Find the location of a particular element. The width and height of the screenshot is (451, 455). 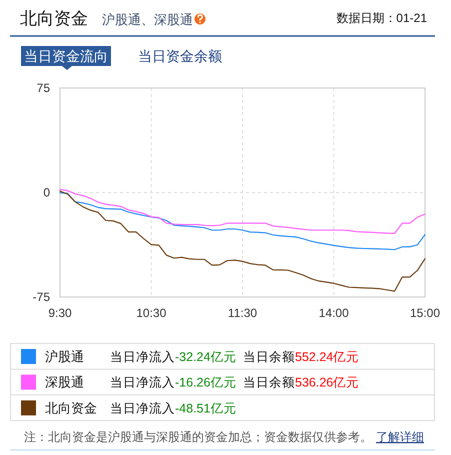

title: 北向资金 is located at coordinates (54, 18).